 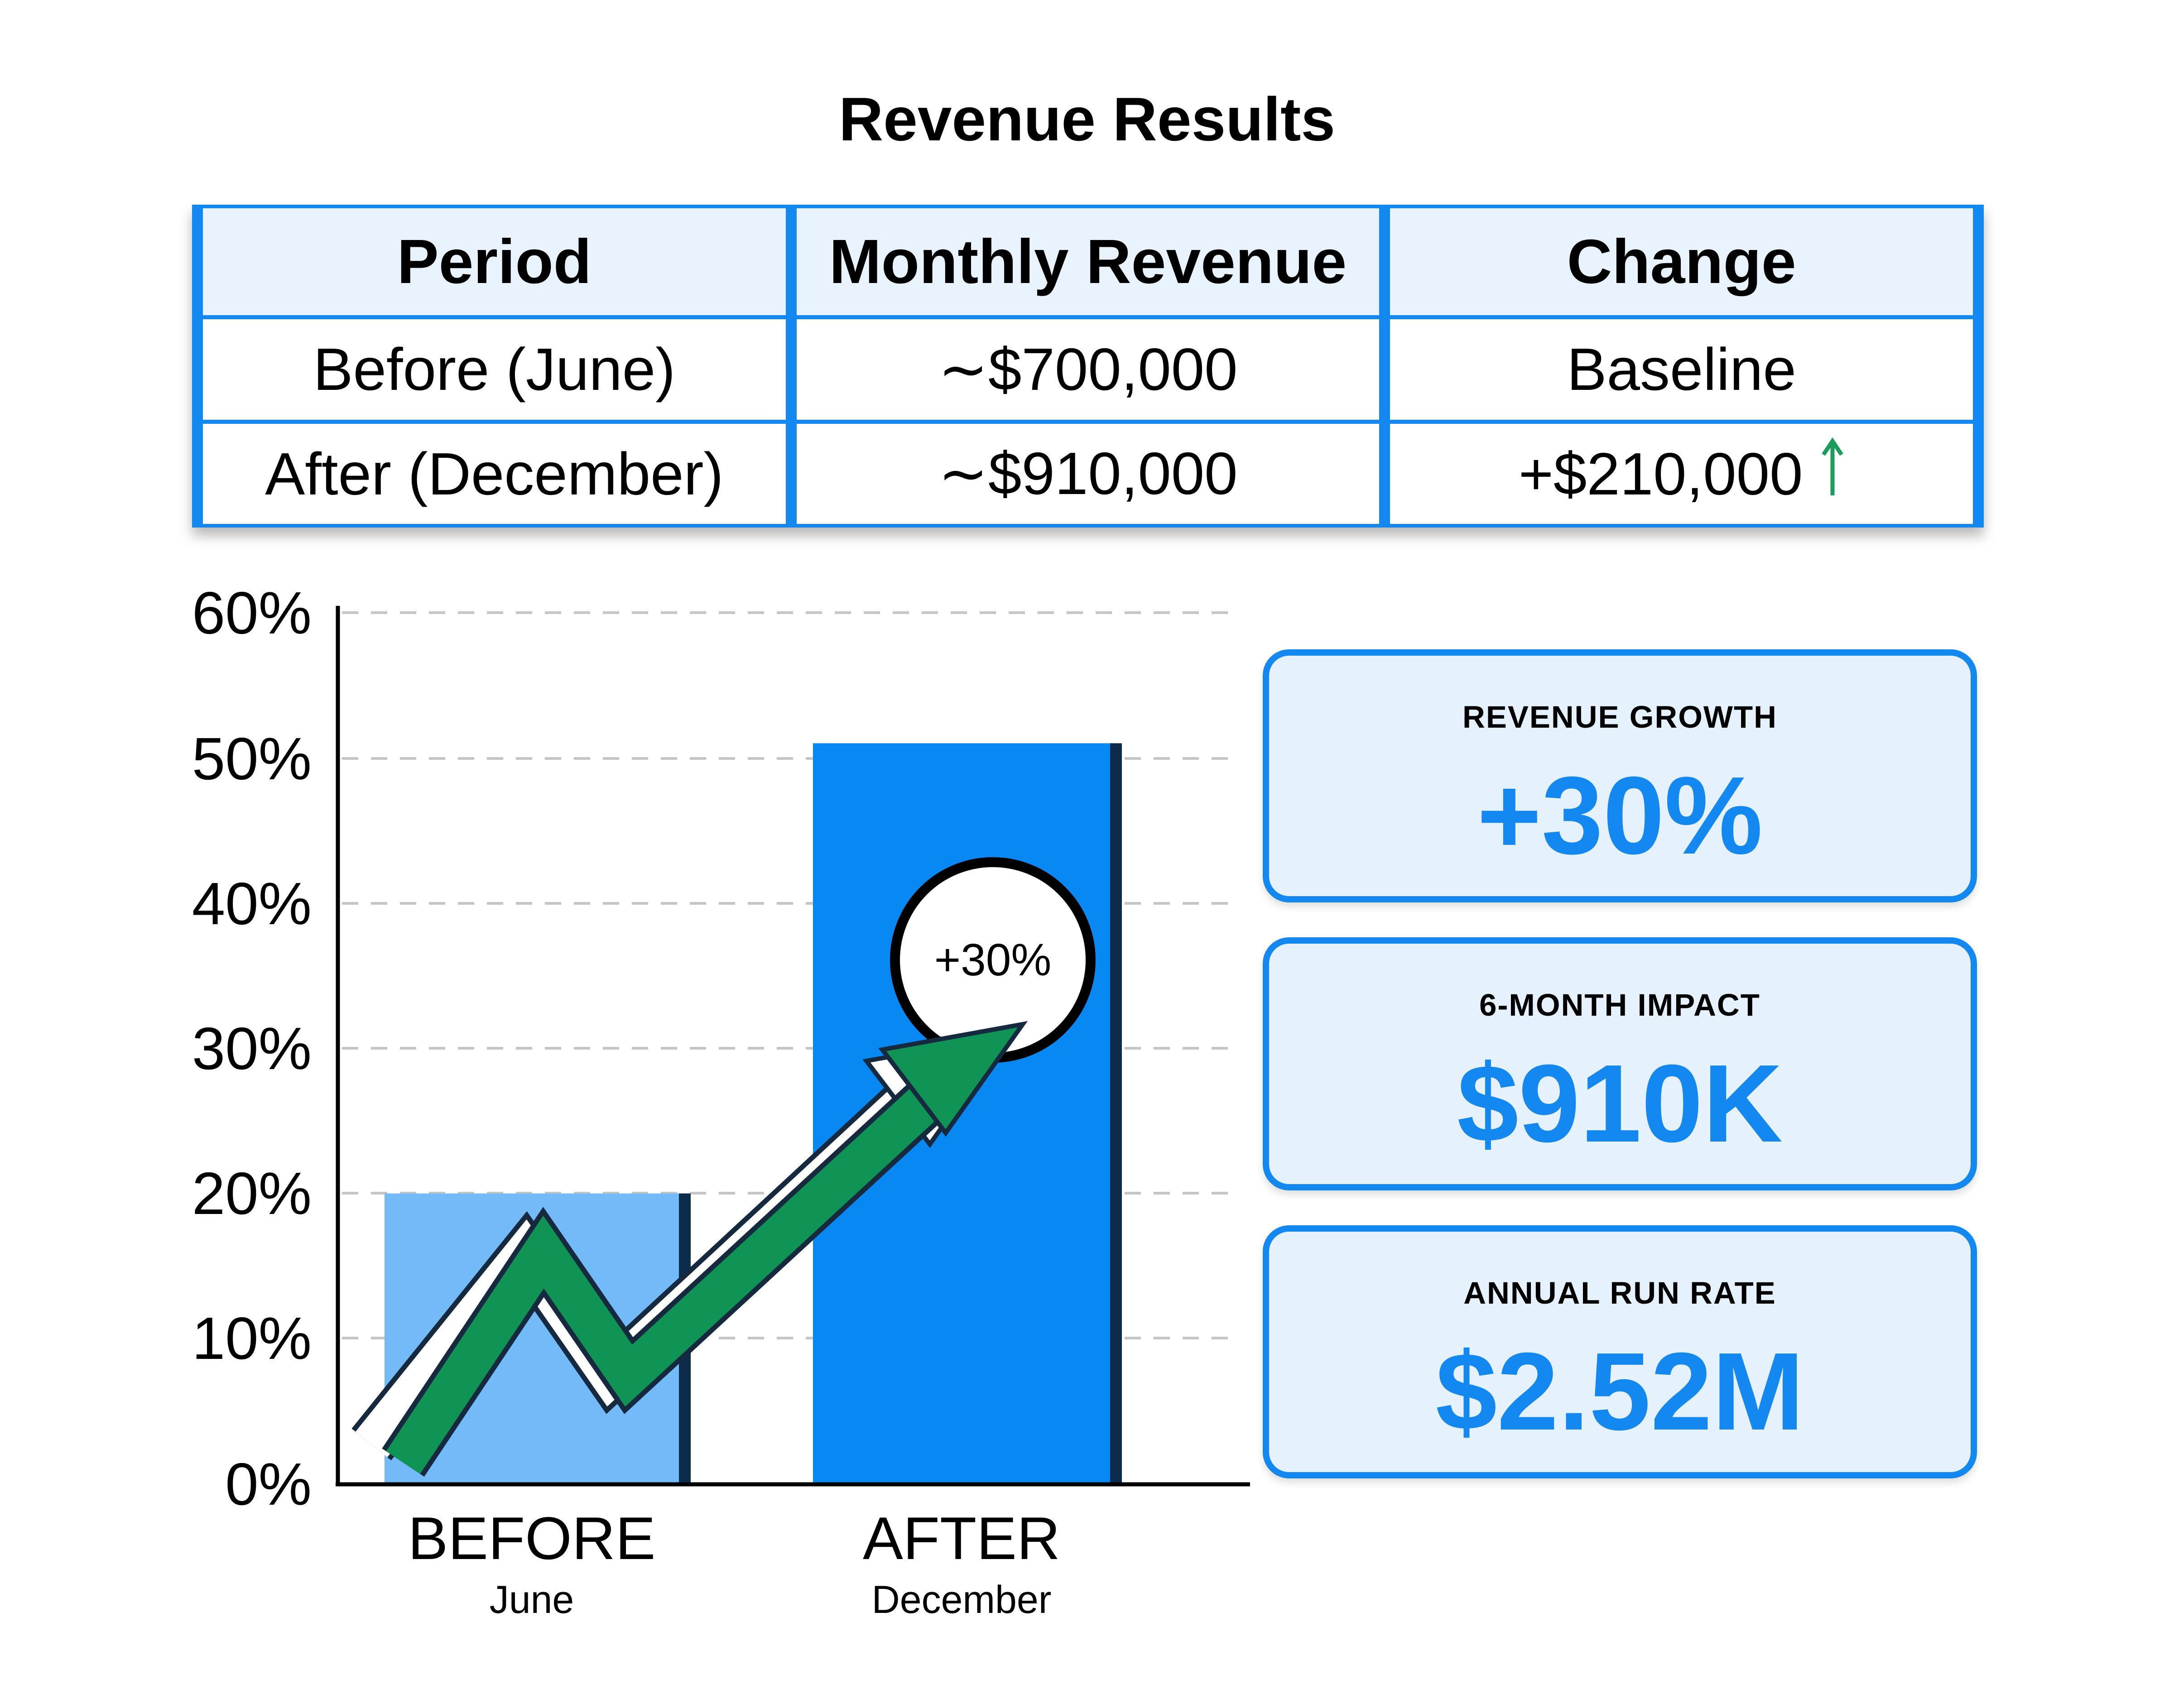 I want to click on x-label-after: AFTER, so click(x=962, y=1538).